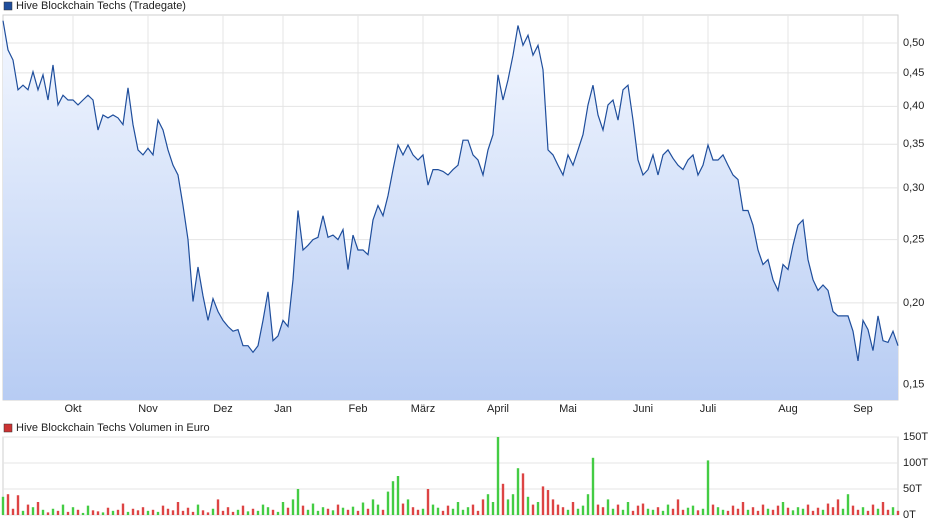  I want to click on y-tick-label: 0,45, so click(913, 73).